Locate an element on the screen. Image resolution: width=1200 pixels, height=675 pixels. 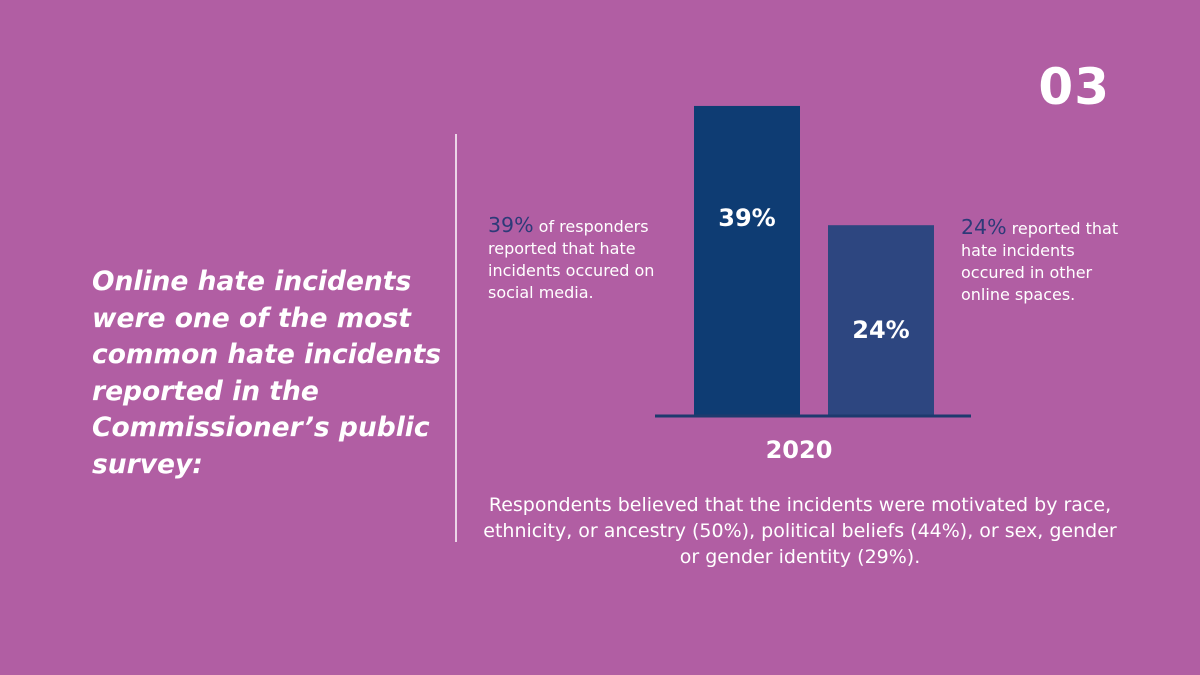
x-axis-label-2020: 2020 is located at coordinates (799, 450).